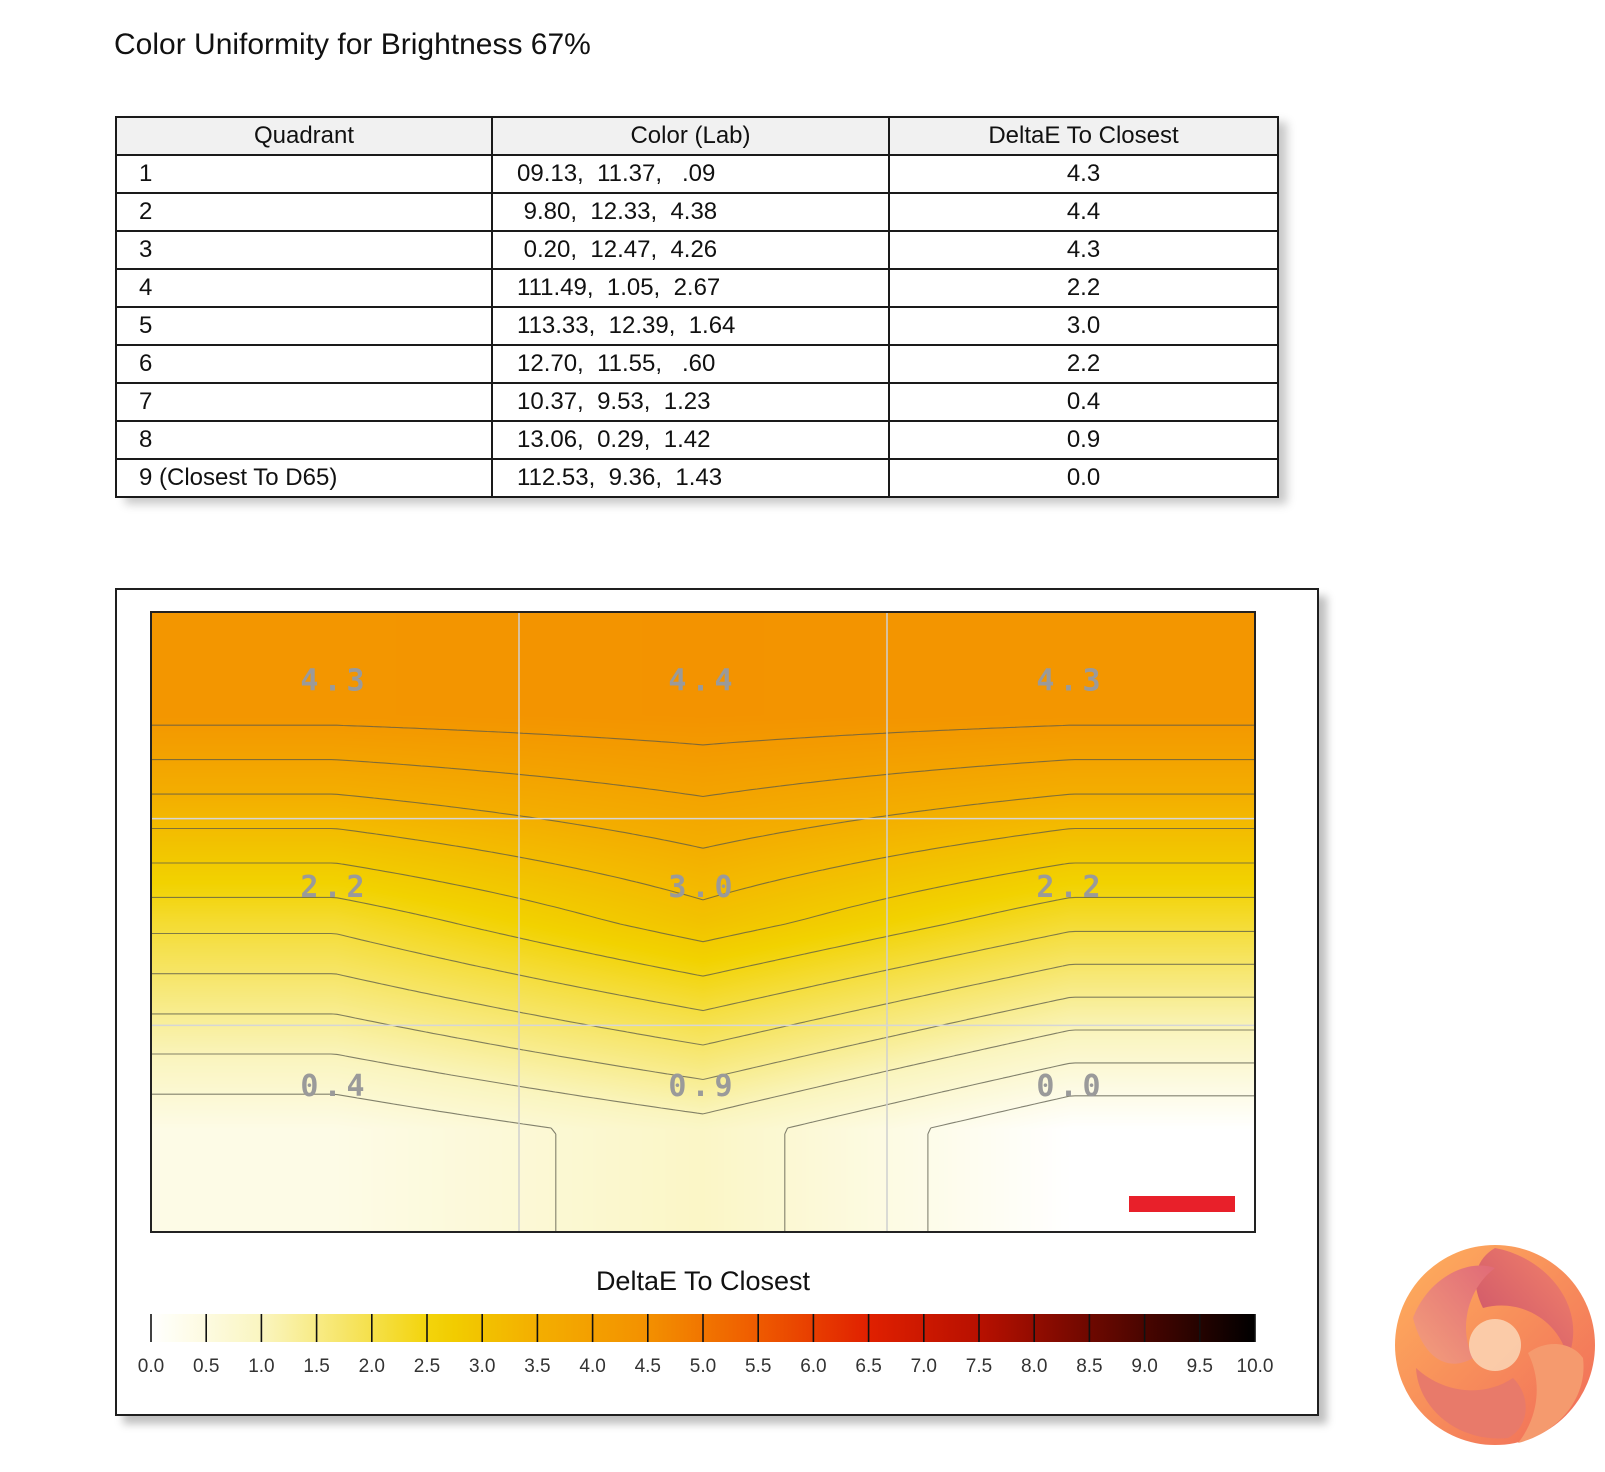 This screenshot has height=1472, width=1605. What do you see at coordinates (1200, 1366) in the screenshot?
I see `legend-tick-label: 9.5` at bounding box center [1200, 1366].